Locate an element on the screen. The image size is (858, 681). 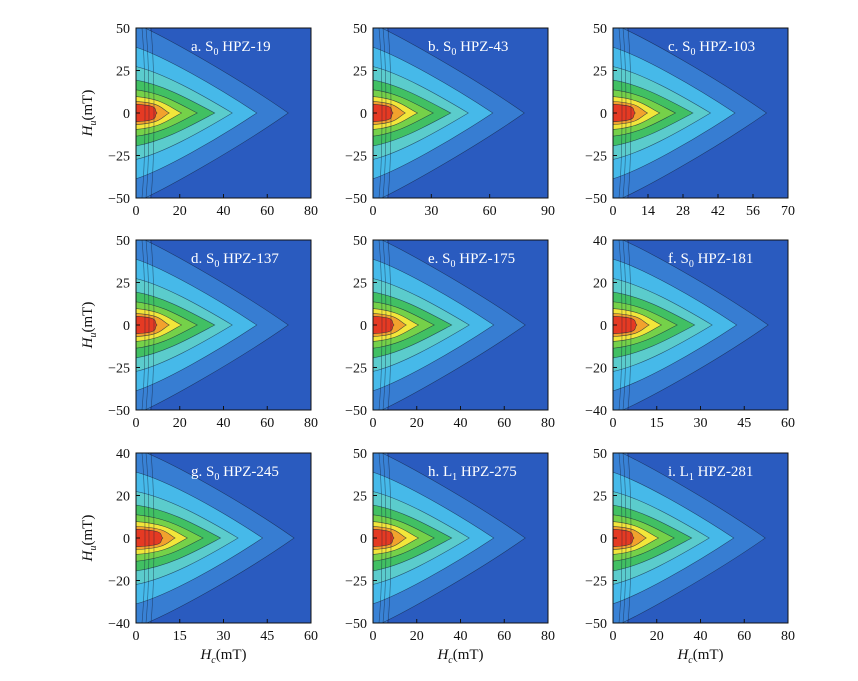
forc-panel-e: 0 20 40 60 80 −50 −25 0 25 50 e. S0 HPZ-175 is located at coordinates (450, 332).